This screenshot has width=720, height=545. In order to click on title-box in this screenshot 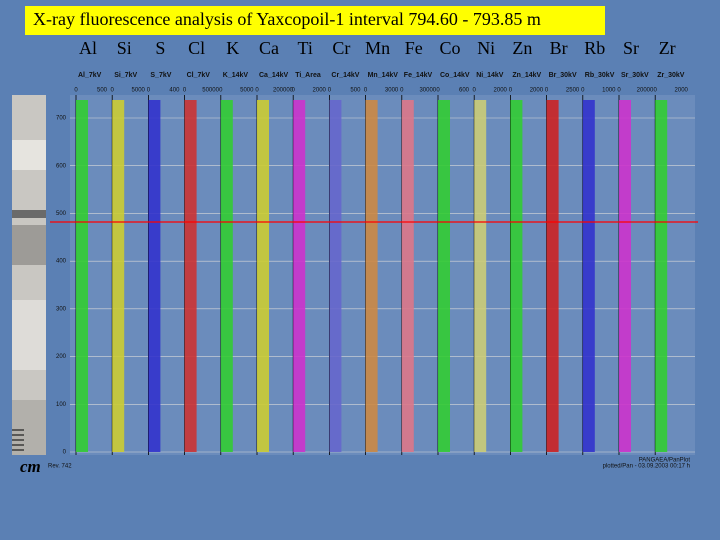, I will do `click(315, 20)`.